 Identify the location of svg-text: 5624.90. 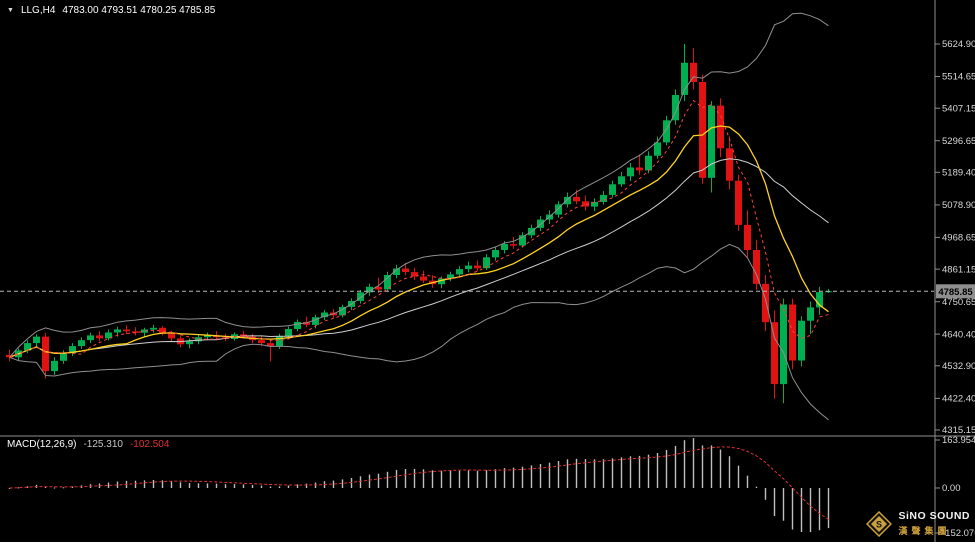
(958, 44).